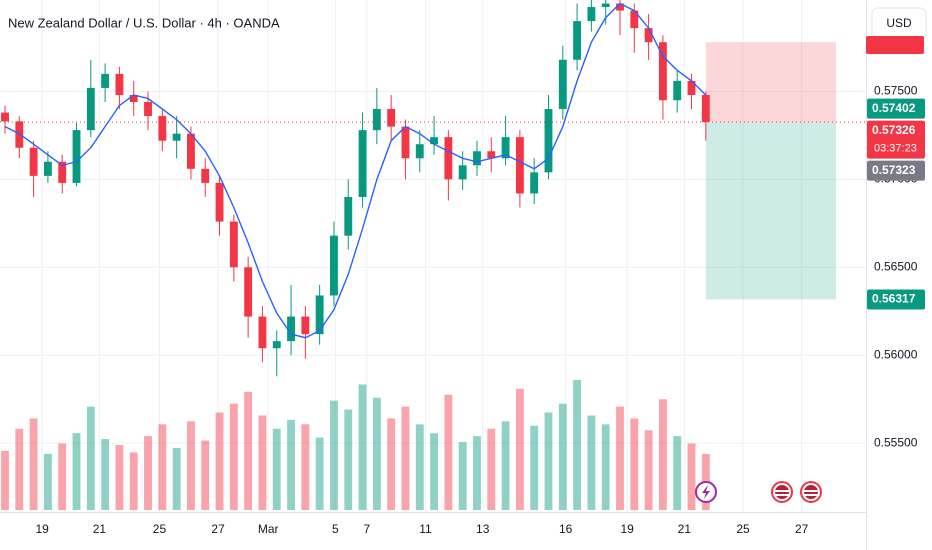 This screenshot has height=550, width=932. I want to click on x-tick-label: Mar, so click(268, 529).